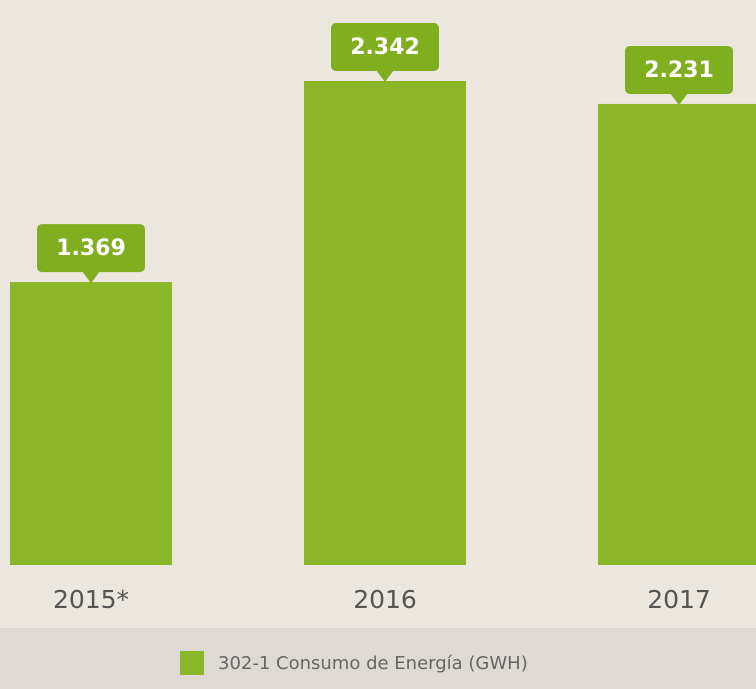 The image size is (756, 689). What do you see at coordinates (91, 599) in the screenshot?
I see `x-tick-label: 2015*` at bounding box center [91, 599].